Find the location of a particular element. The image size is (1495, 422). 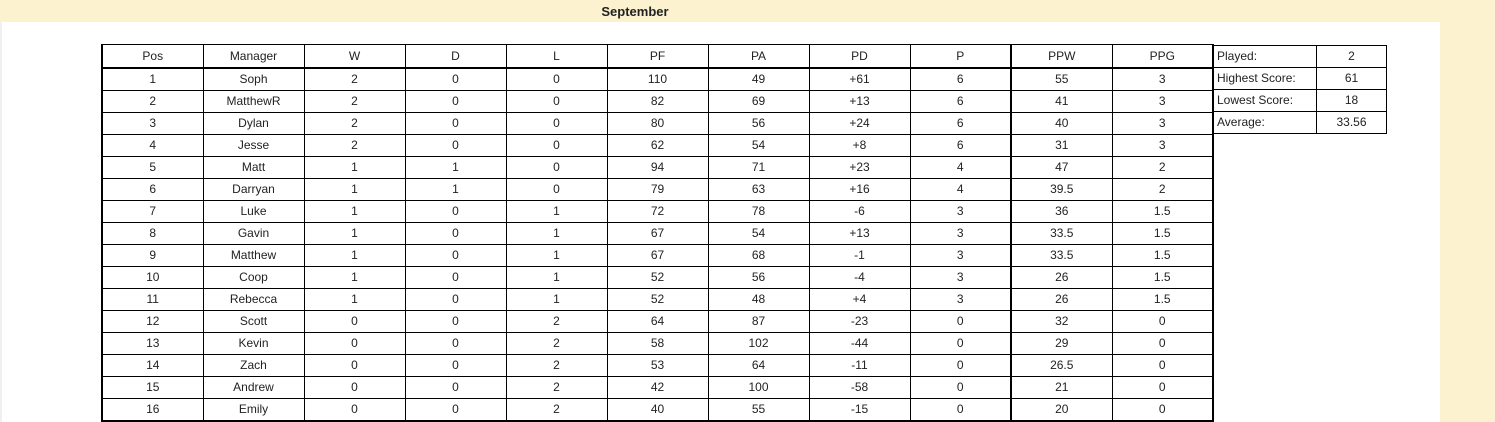

cell-pos: 13 is located at coordinates (152, 343).